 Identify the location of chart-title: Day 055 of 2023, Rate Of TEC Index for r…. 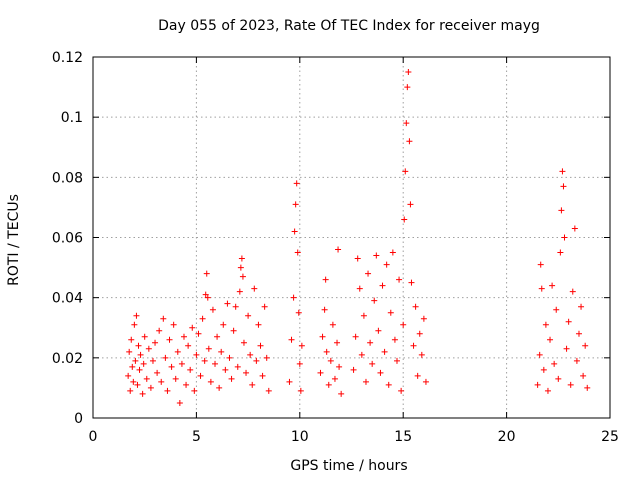
(349, 26).